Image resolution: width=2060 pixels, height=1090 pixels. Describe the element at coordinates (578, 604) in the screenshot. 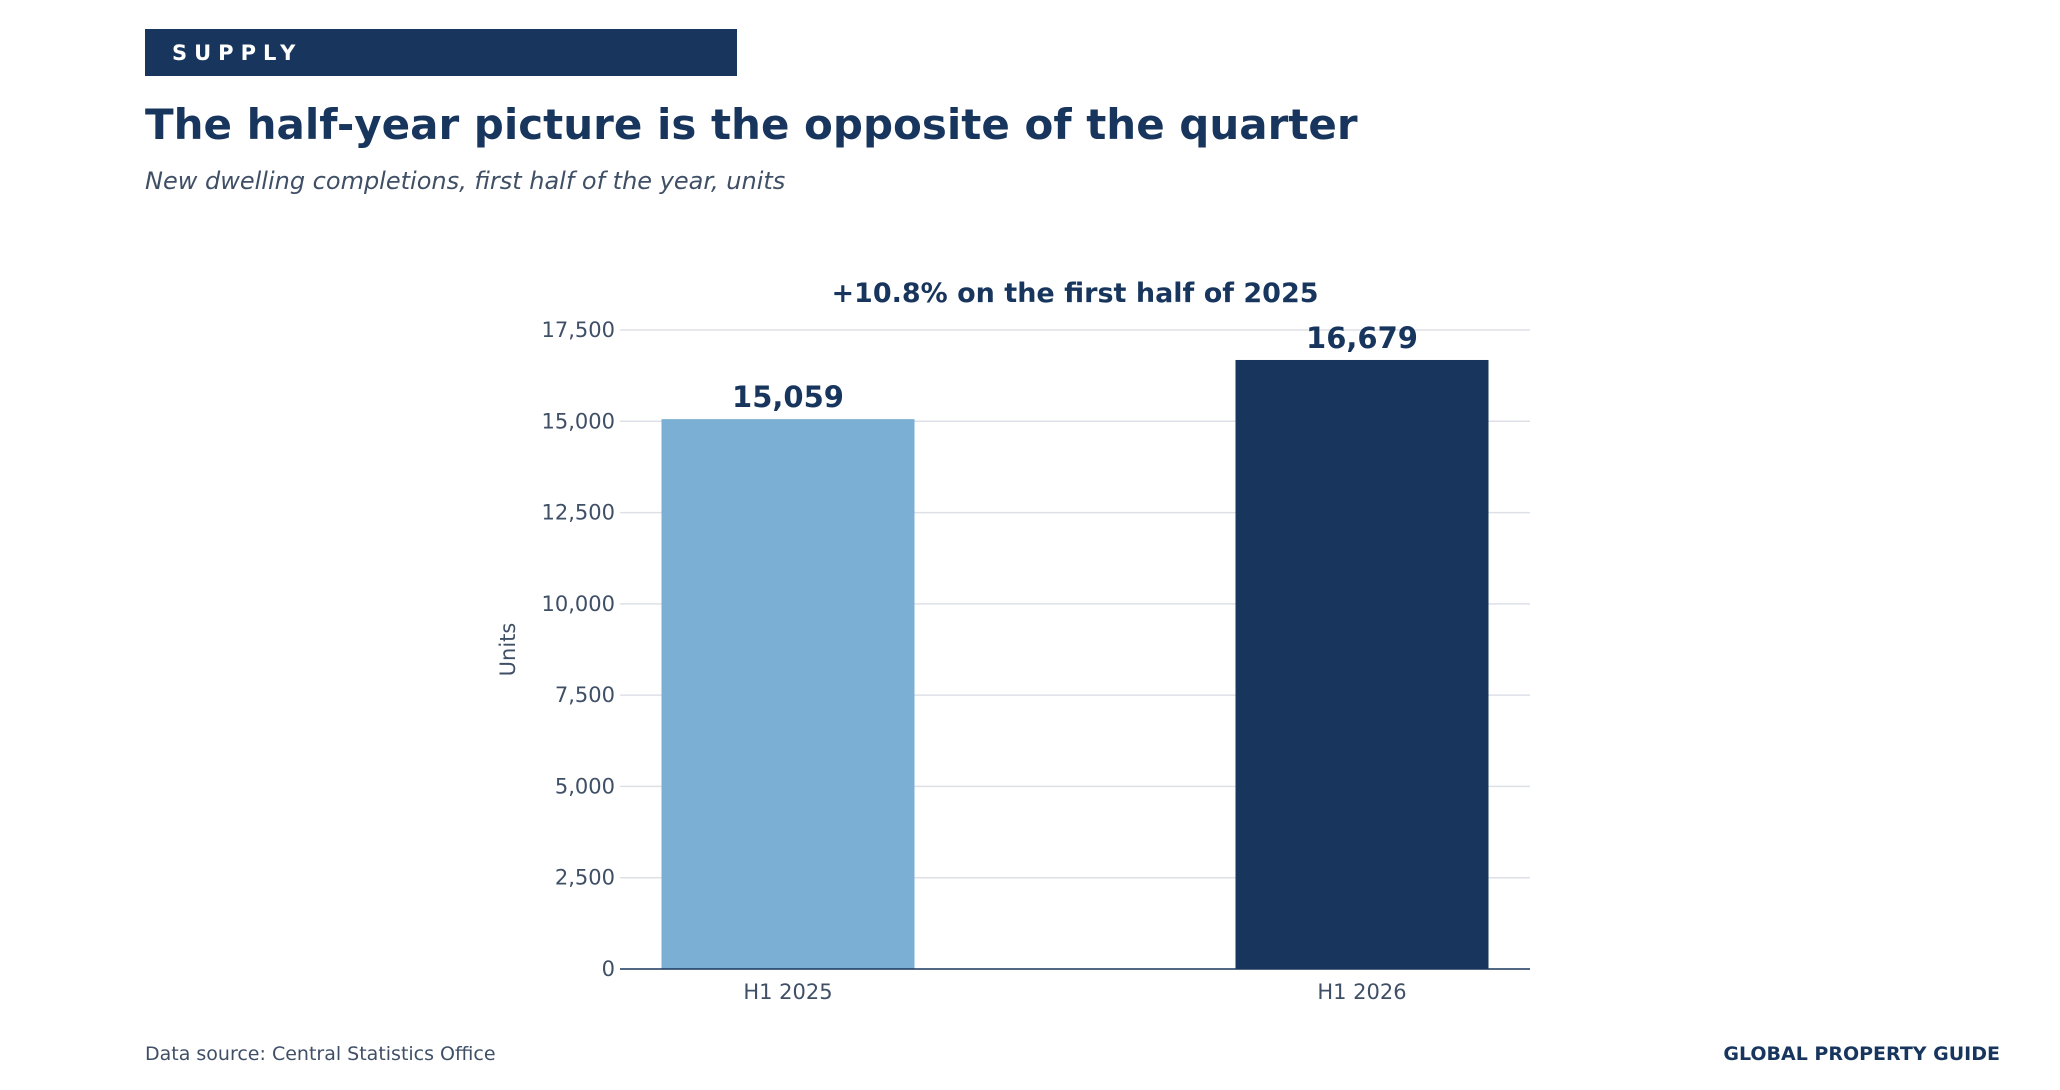

I see `y-tick-label: 10,000` at that location.